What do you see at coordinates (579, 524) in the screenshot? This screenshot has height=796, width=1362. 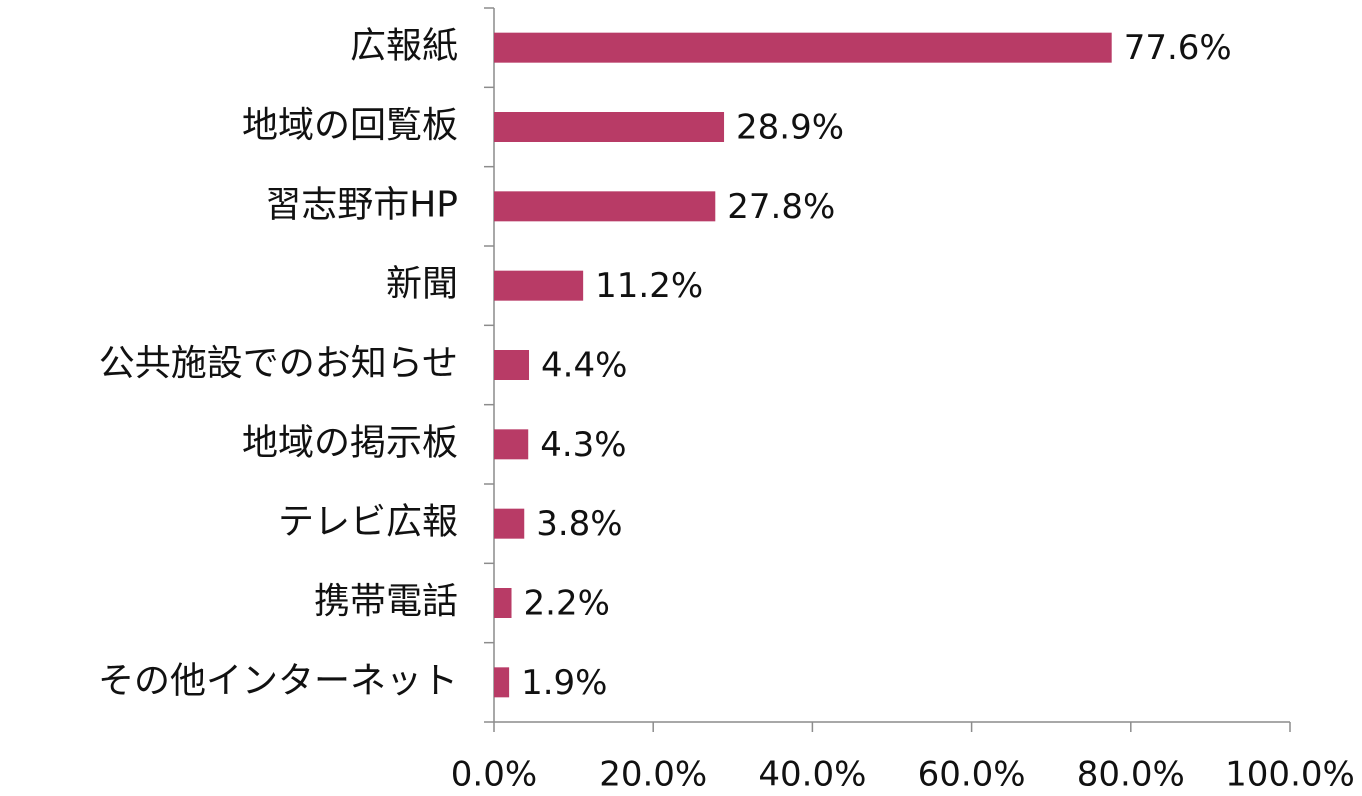 I see `value-label: 3.8%` at bounding box center [579, 524].